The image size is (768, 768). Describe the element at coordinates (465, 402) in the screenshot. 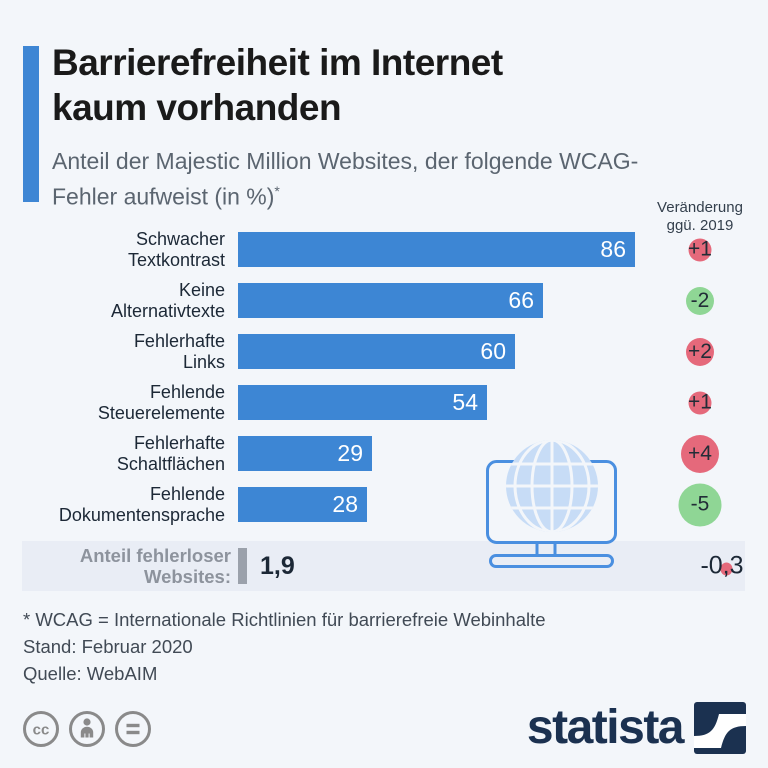

I see `bar-value: 54` at that location.